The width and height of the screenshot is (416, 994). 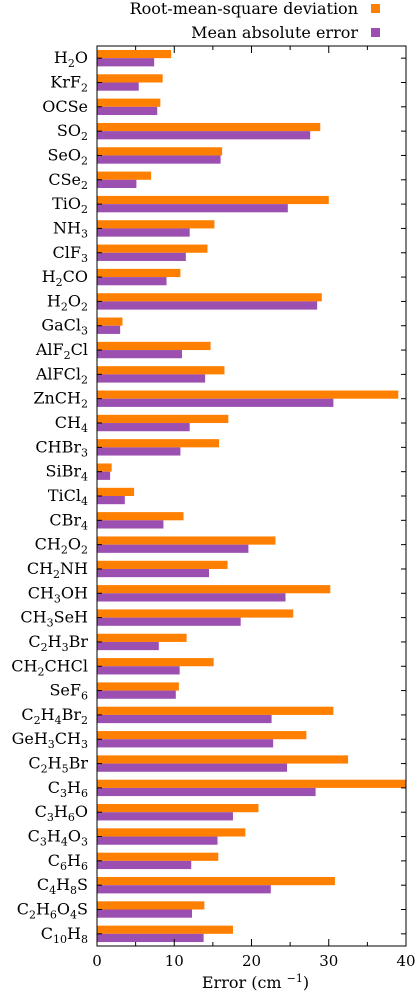 What do you see at coordinates (58, 594) in the screenshot?
I see `y-tick-label-22: CH3OH` at bounding box center [58, 594].